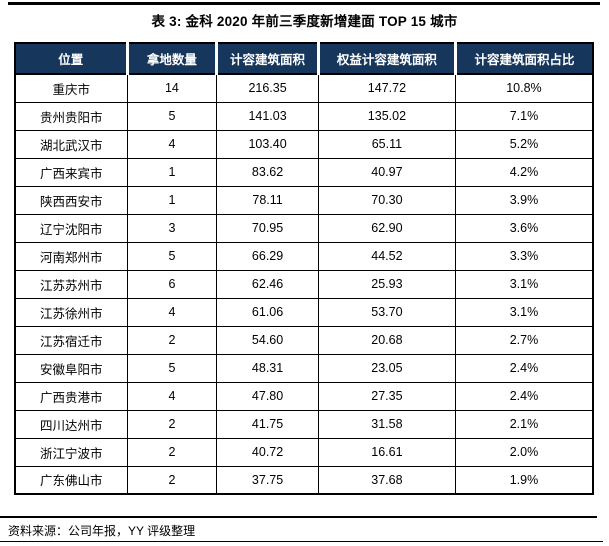  What do you see at coordinates (267, 228) in the screenshot?
I see `value-cell: 70.95` at bounding box center [267, 228].